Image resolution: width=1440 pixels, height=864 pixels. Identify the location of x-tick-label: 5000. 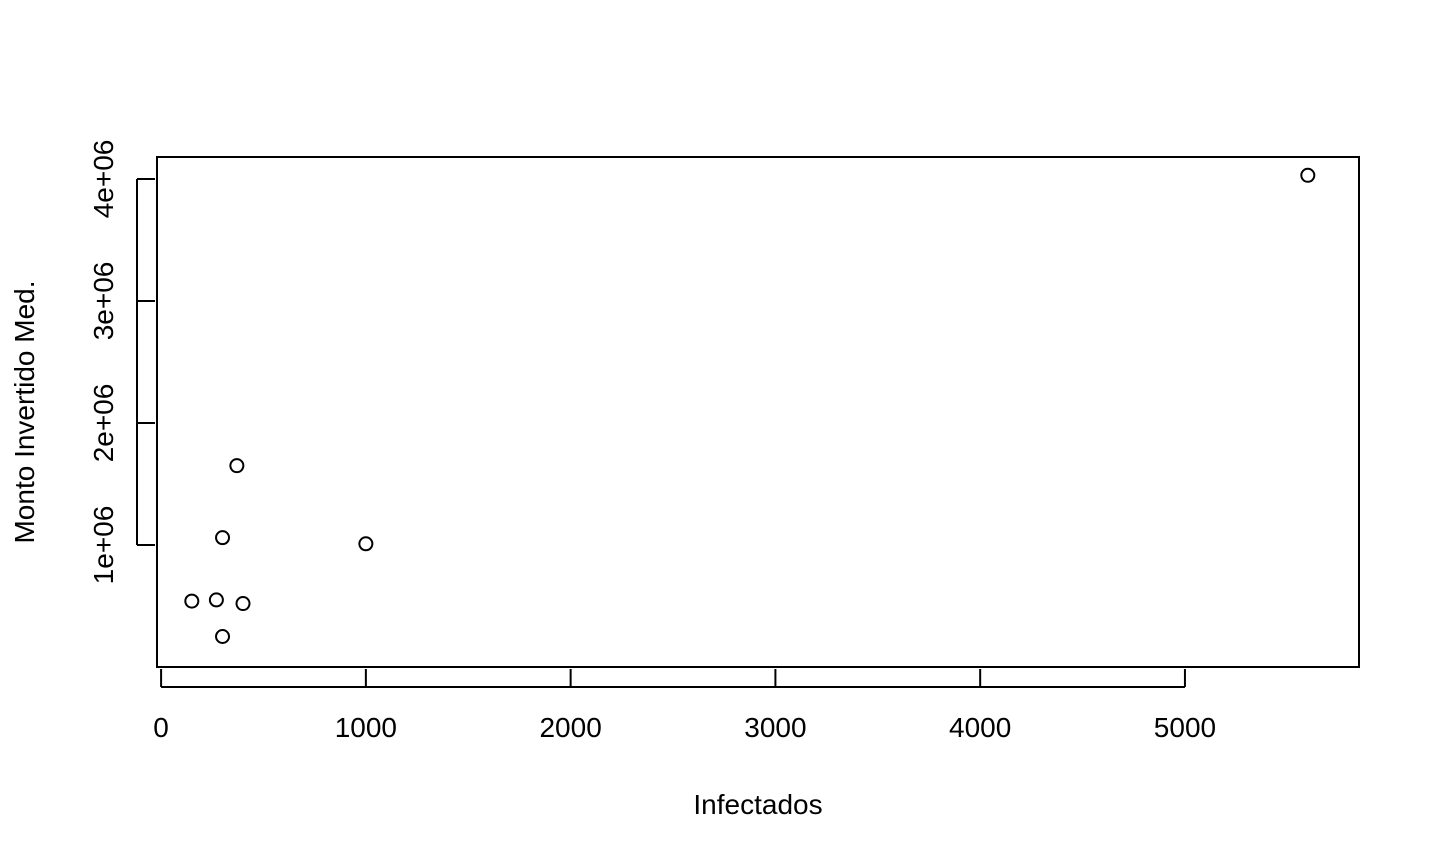
(1185, 727).